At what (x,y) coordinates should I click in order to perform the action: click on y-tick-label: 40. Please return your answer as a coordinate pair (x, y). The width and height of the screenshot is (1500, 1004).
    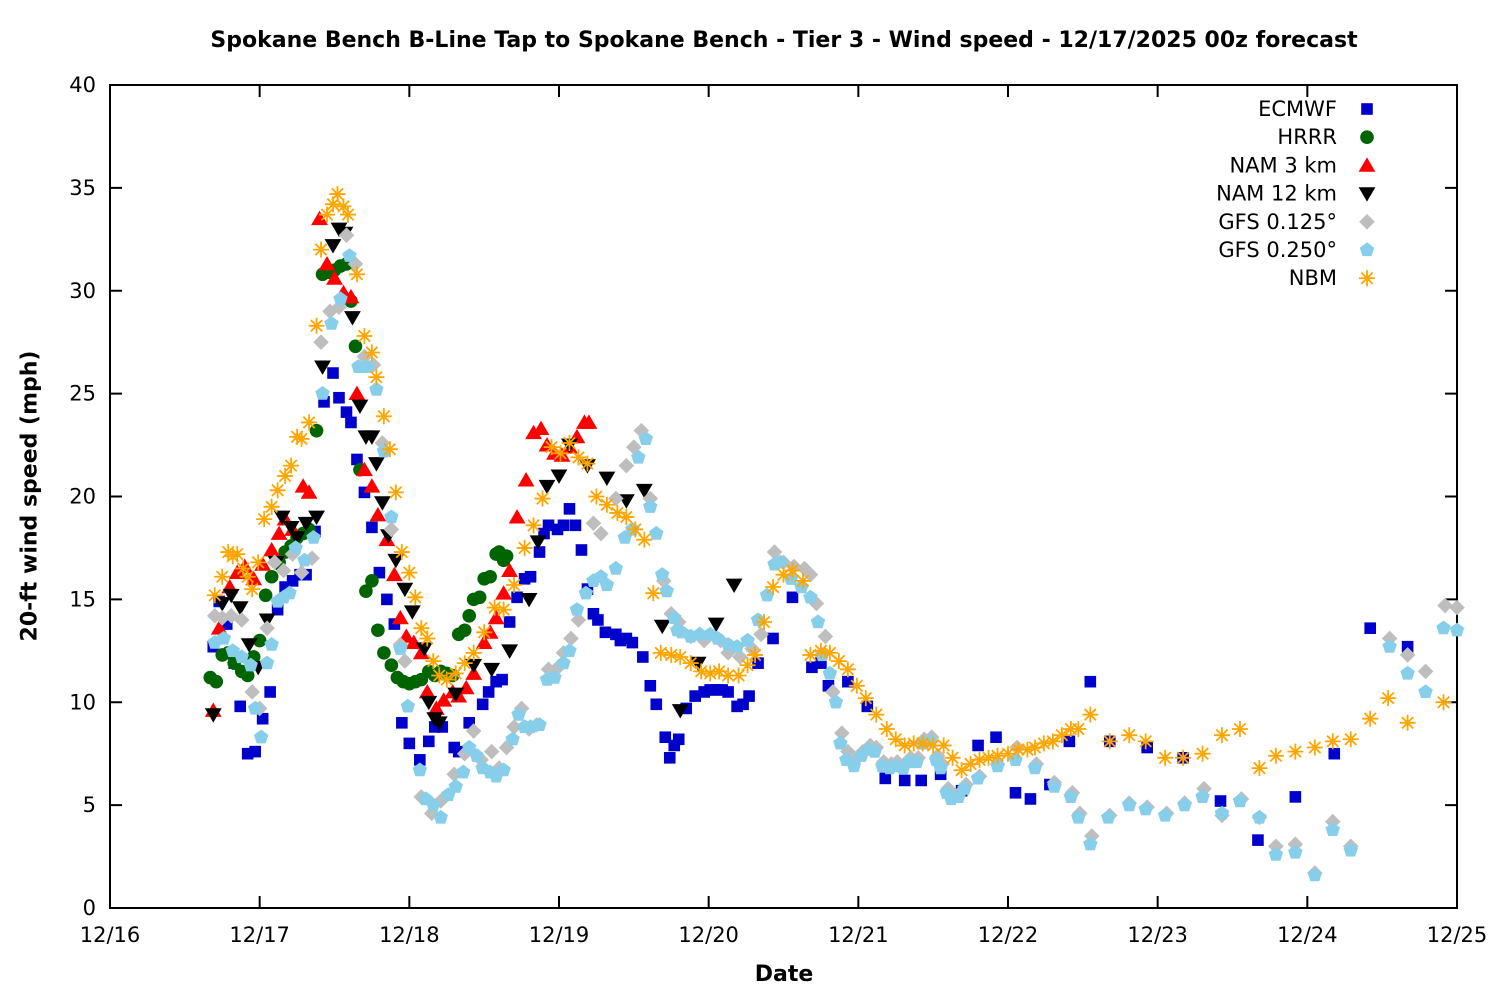
    Looking at the image, I should click on (82, 85).